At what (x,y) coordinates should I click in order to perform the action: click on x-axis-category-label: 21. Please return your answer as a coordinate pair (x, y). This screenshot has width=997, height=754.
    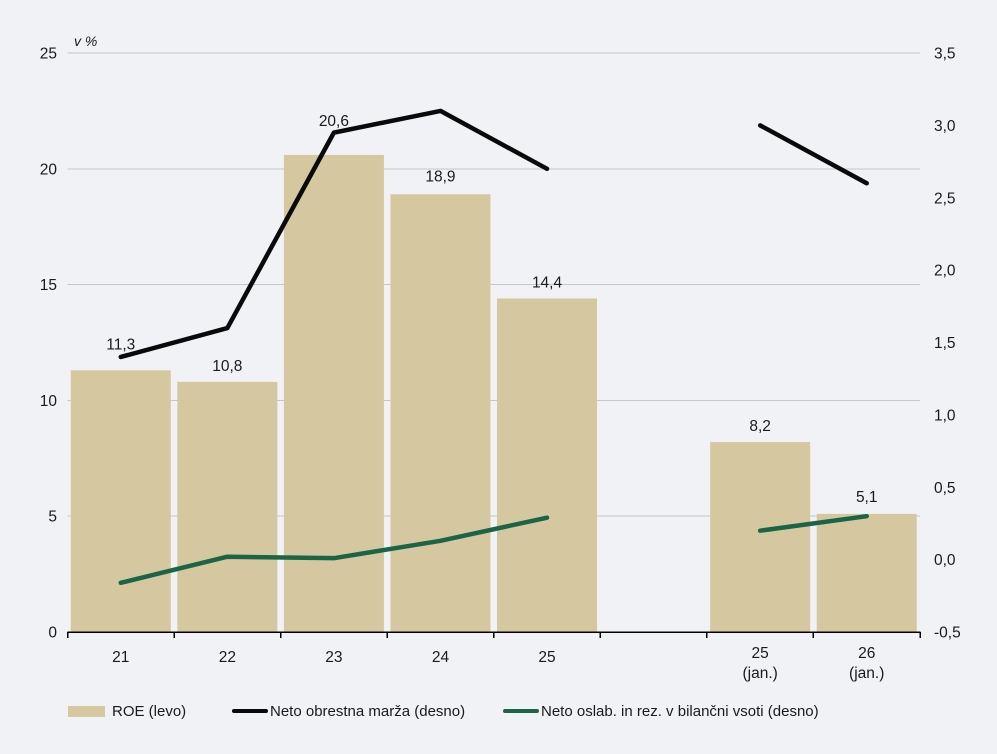
    Looking at the image, I should click on (120, 657).